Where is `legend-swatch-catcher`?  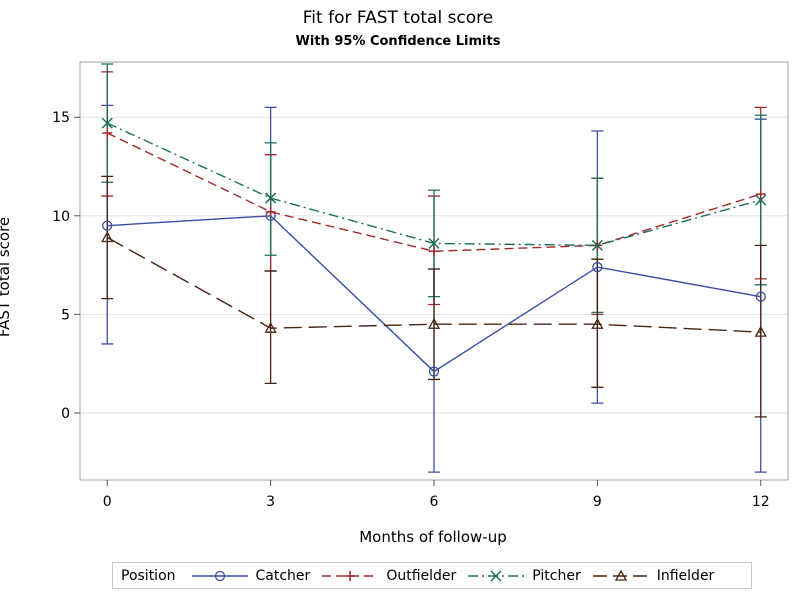 legend-swatch-catcher is located at coordinates (219, 575).